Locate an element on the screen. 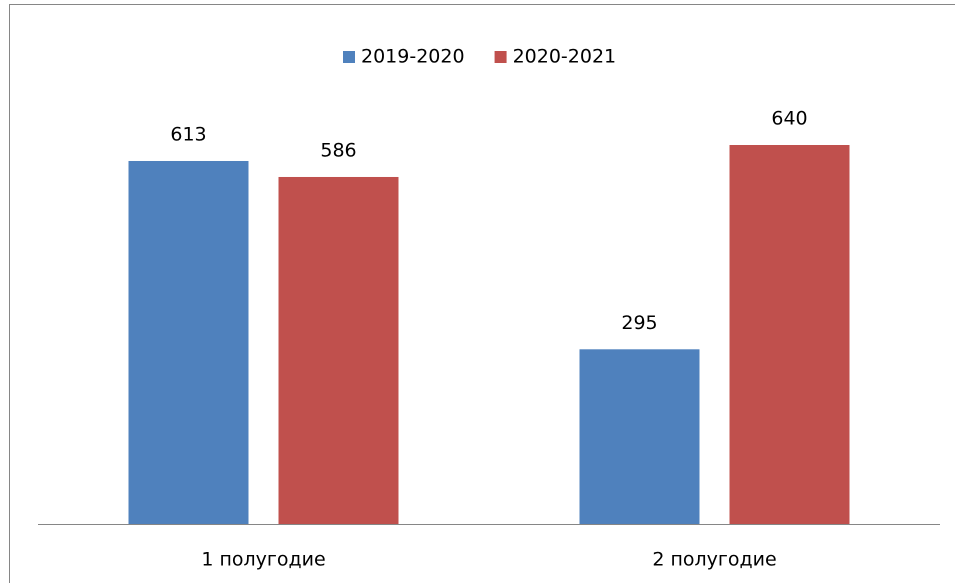  legend-label: 2020-2021 is located at coordinates (565, 57).